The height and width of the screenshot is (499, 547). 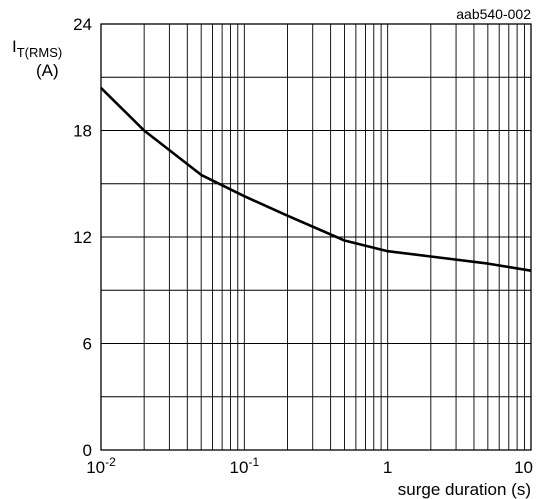 I want to click on x-tick-label: 10⁻², so click(x=101, y=466).